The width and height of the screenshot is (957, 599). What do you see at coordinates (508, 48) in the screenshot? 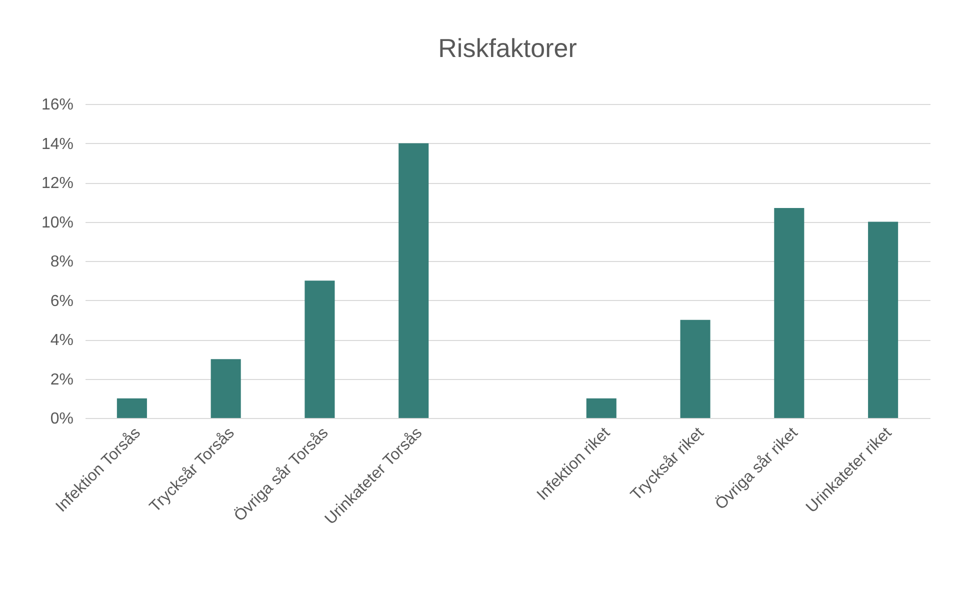
I see `chart-title: Riskfaktorer` at bounding box center [508, 48].